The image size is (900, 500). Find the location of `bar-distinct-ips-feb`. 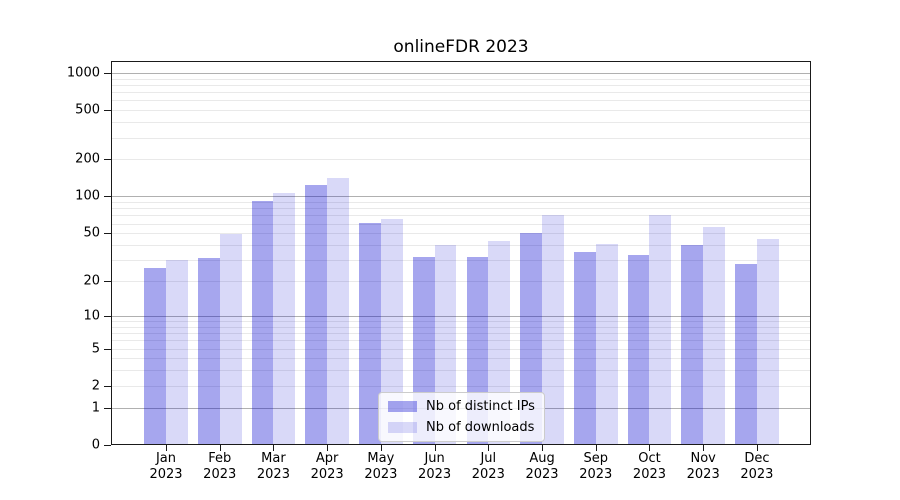

bar-distinct-ips-feb is located at coordinates (208, 351).